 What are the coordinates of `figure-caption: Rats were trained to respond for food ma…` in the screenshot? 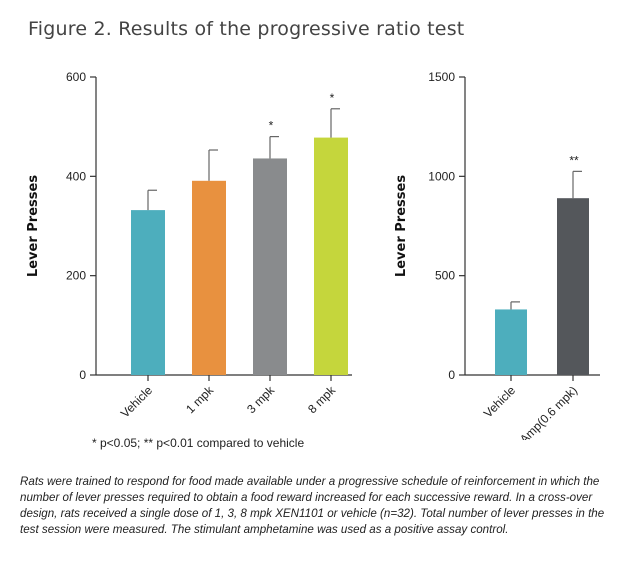 It's located at (312, 505).